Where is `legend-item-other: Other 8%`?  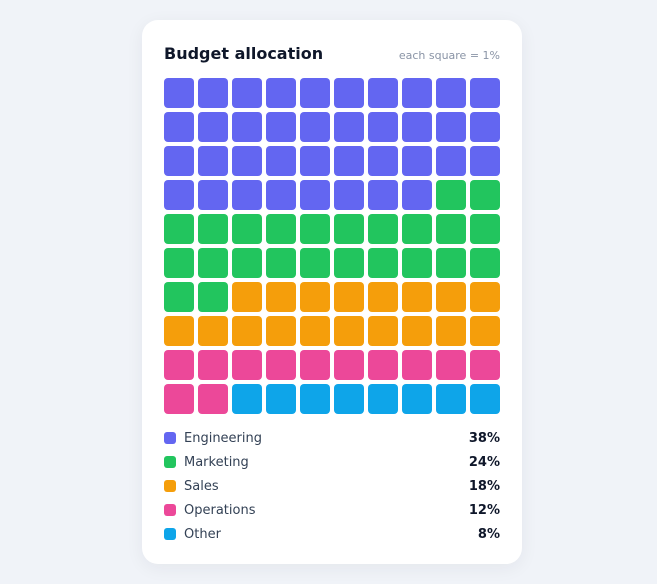 legend-item-other: Other 8% is located at coordinates (332, 534).